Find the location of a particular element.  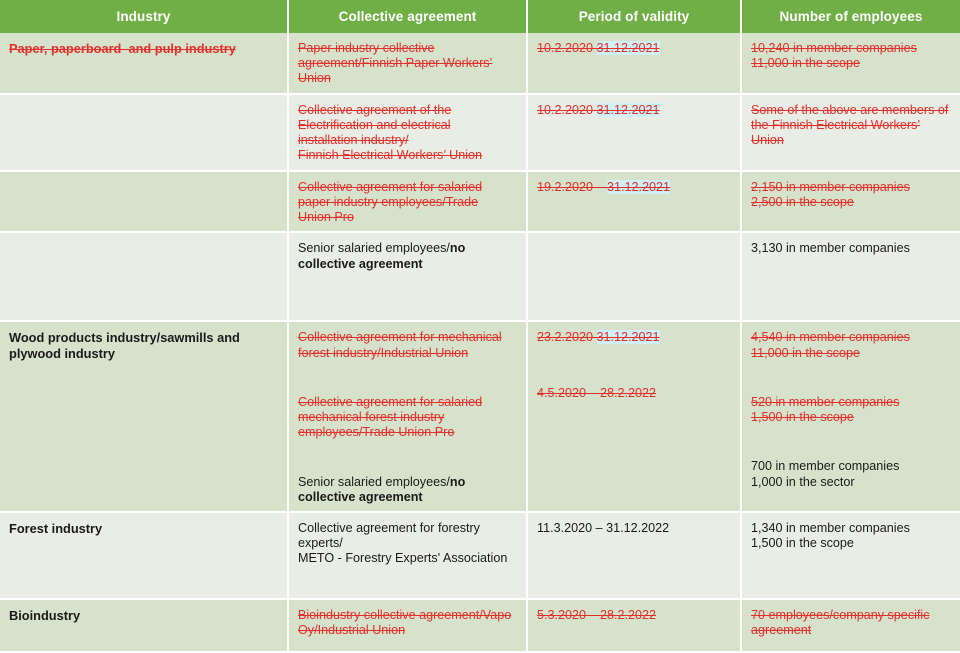

agreement-line: mechanical forest industry is located at coordinates (371, 417).